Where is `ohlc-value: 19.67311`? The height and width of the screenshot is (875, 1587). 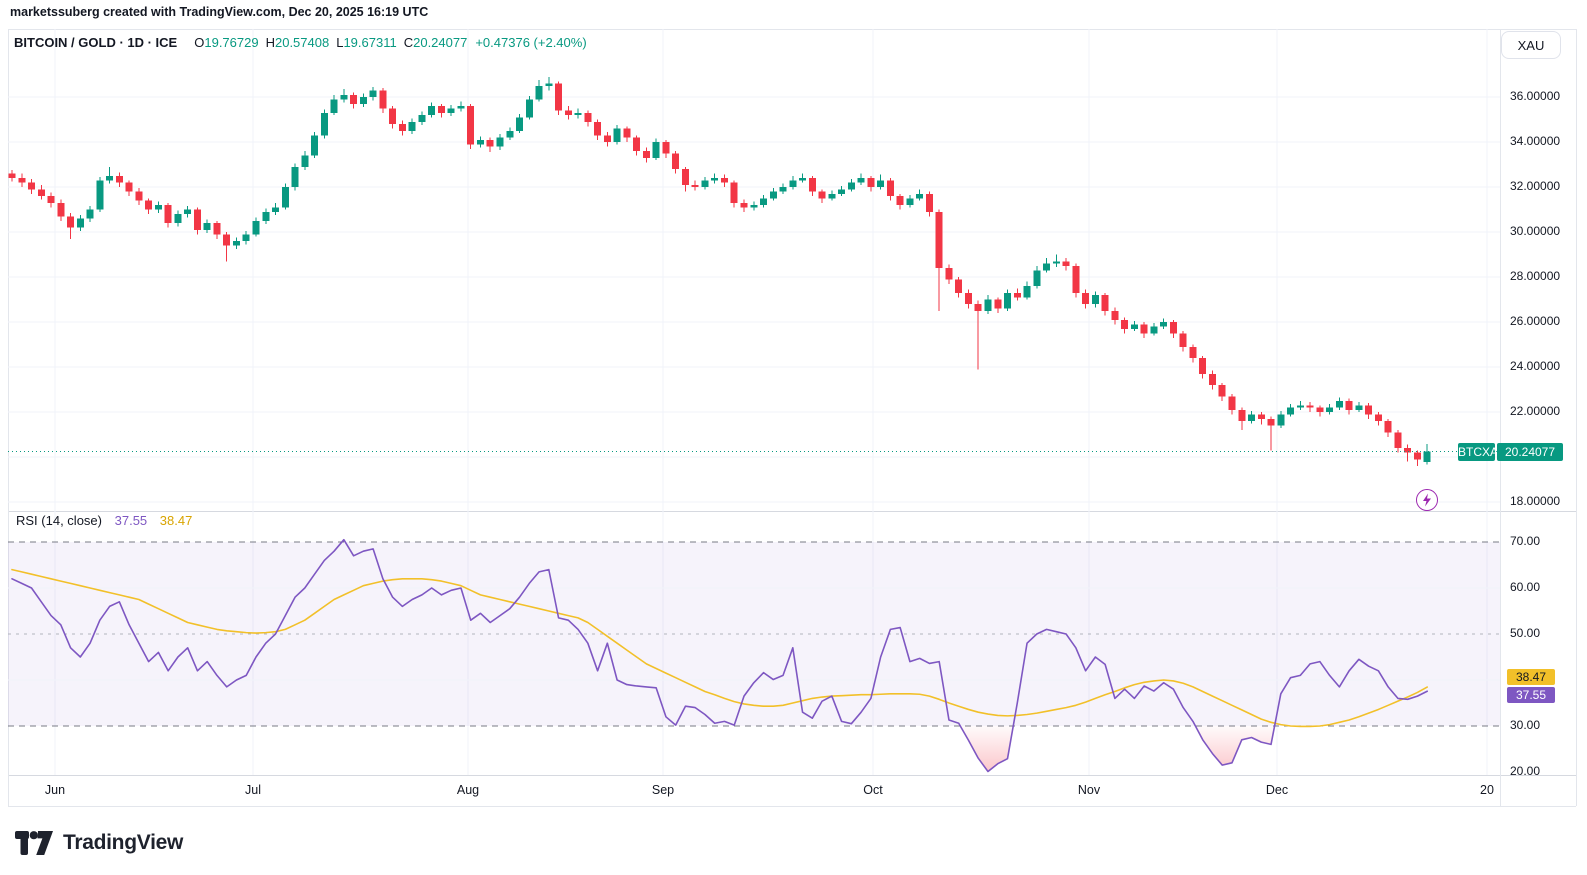 ohlc-value: 19.67311 is located at coordinates (370, 42).